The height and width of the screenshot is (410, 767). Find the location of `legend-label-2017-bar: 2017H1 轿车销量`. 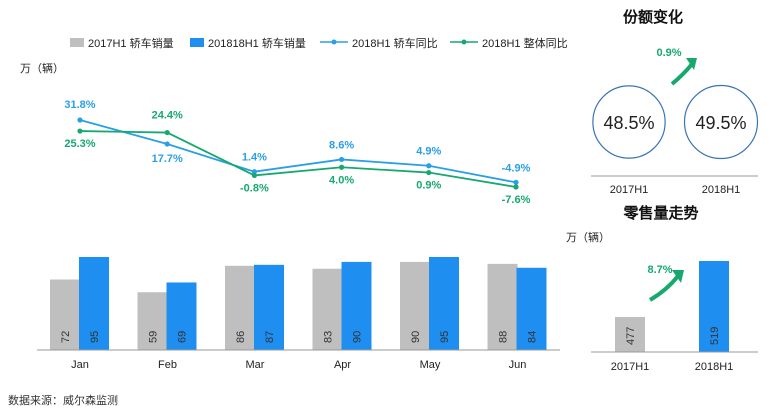

legend-label-2017-bar: 2017H1 轿车销量 is located at coordinates (131, 43).